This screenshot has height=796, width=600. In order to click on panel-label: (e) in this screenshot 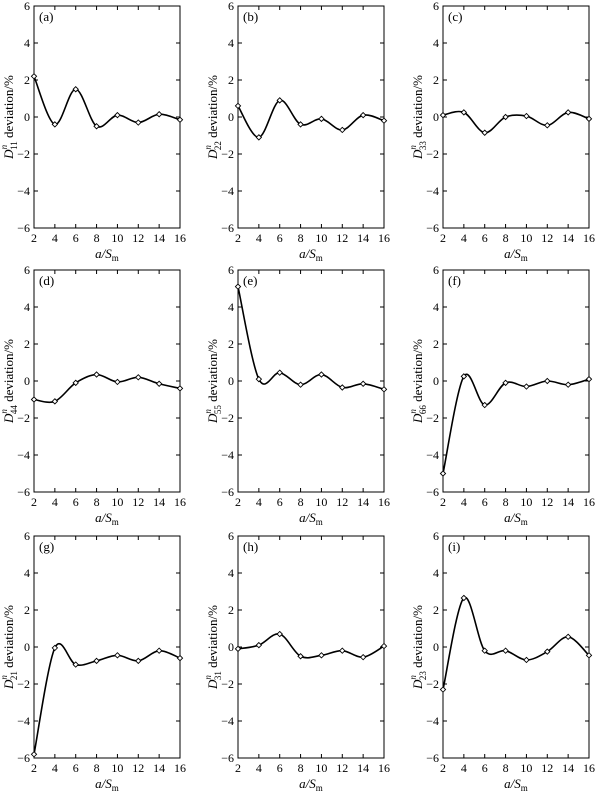, I will do `click(250, 280)`.